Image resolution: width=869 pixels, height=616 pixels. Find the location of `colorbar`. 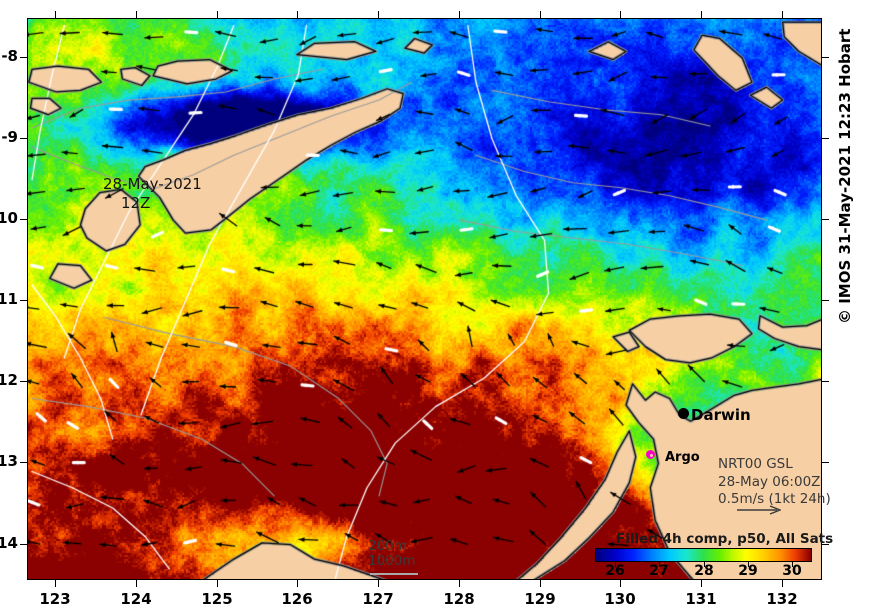

colorbar is located at coordinates (703, 555).